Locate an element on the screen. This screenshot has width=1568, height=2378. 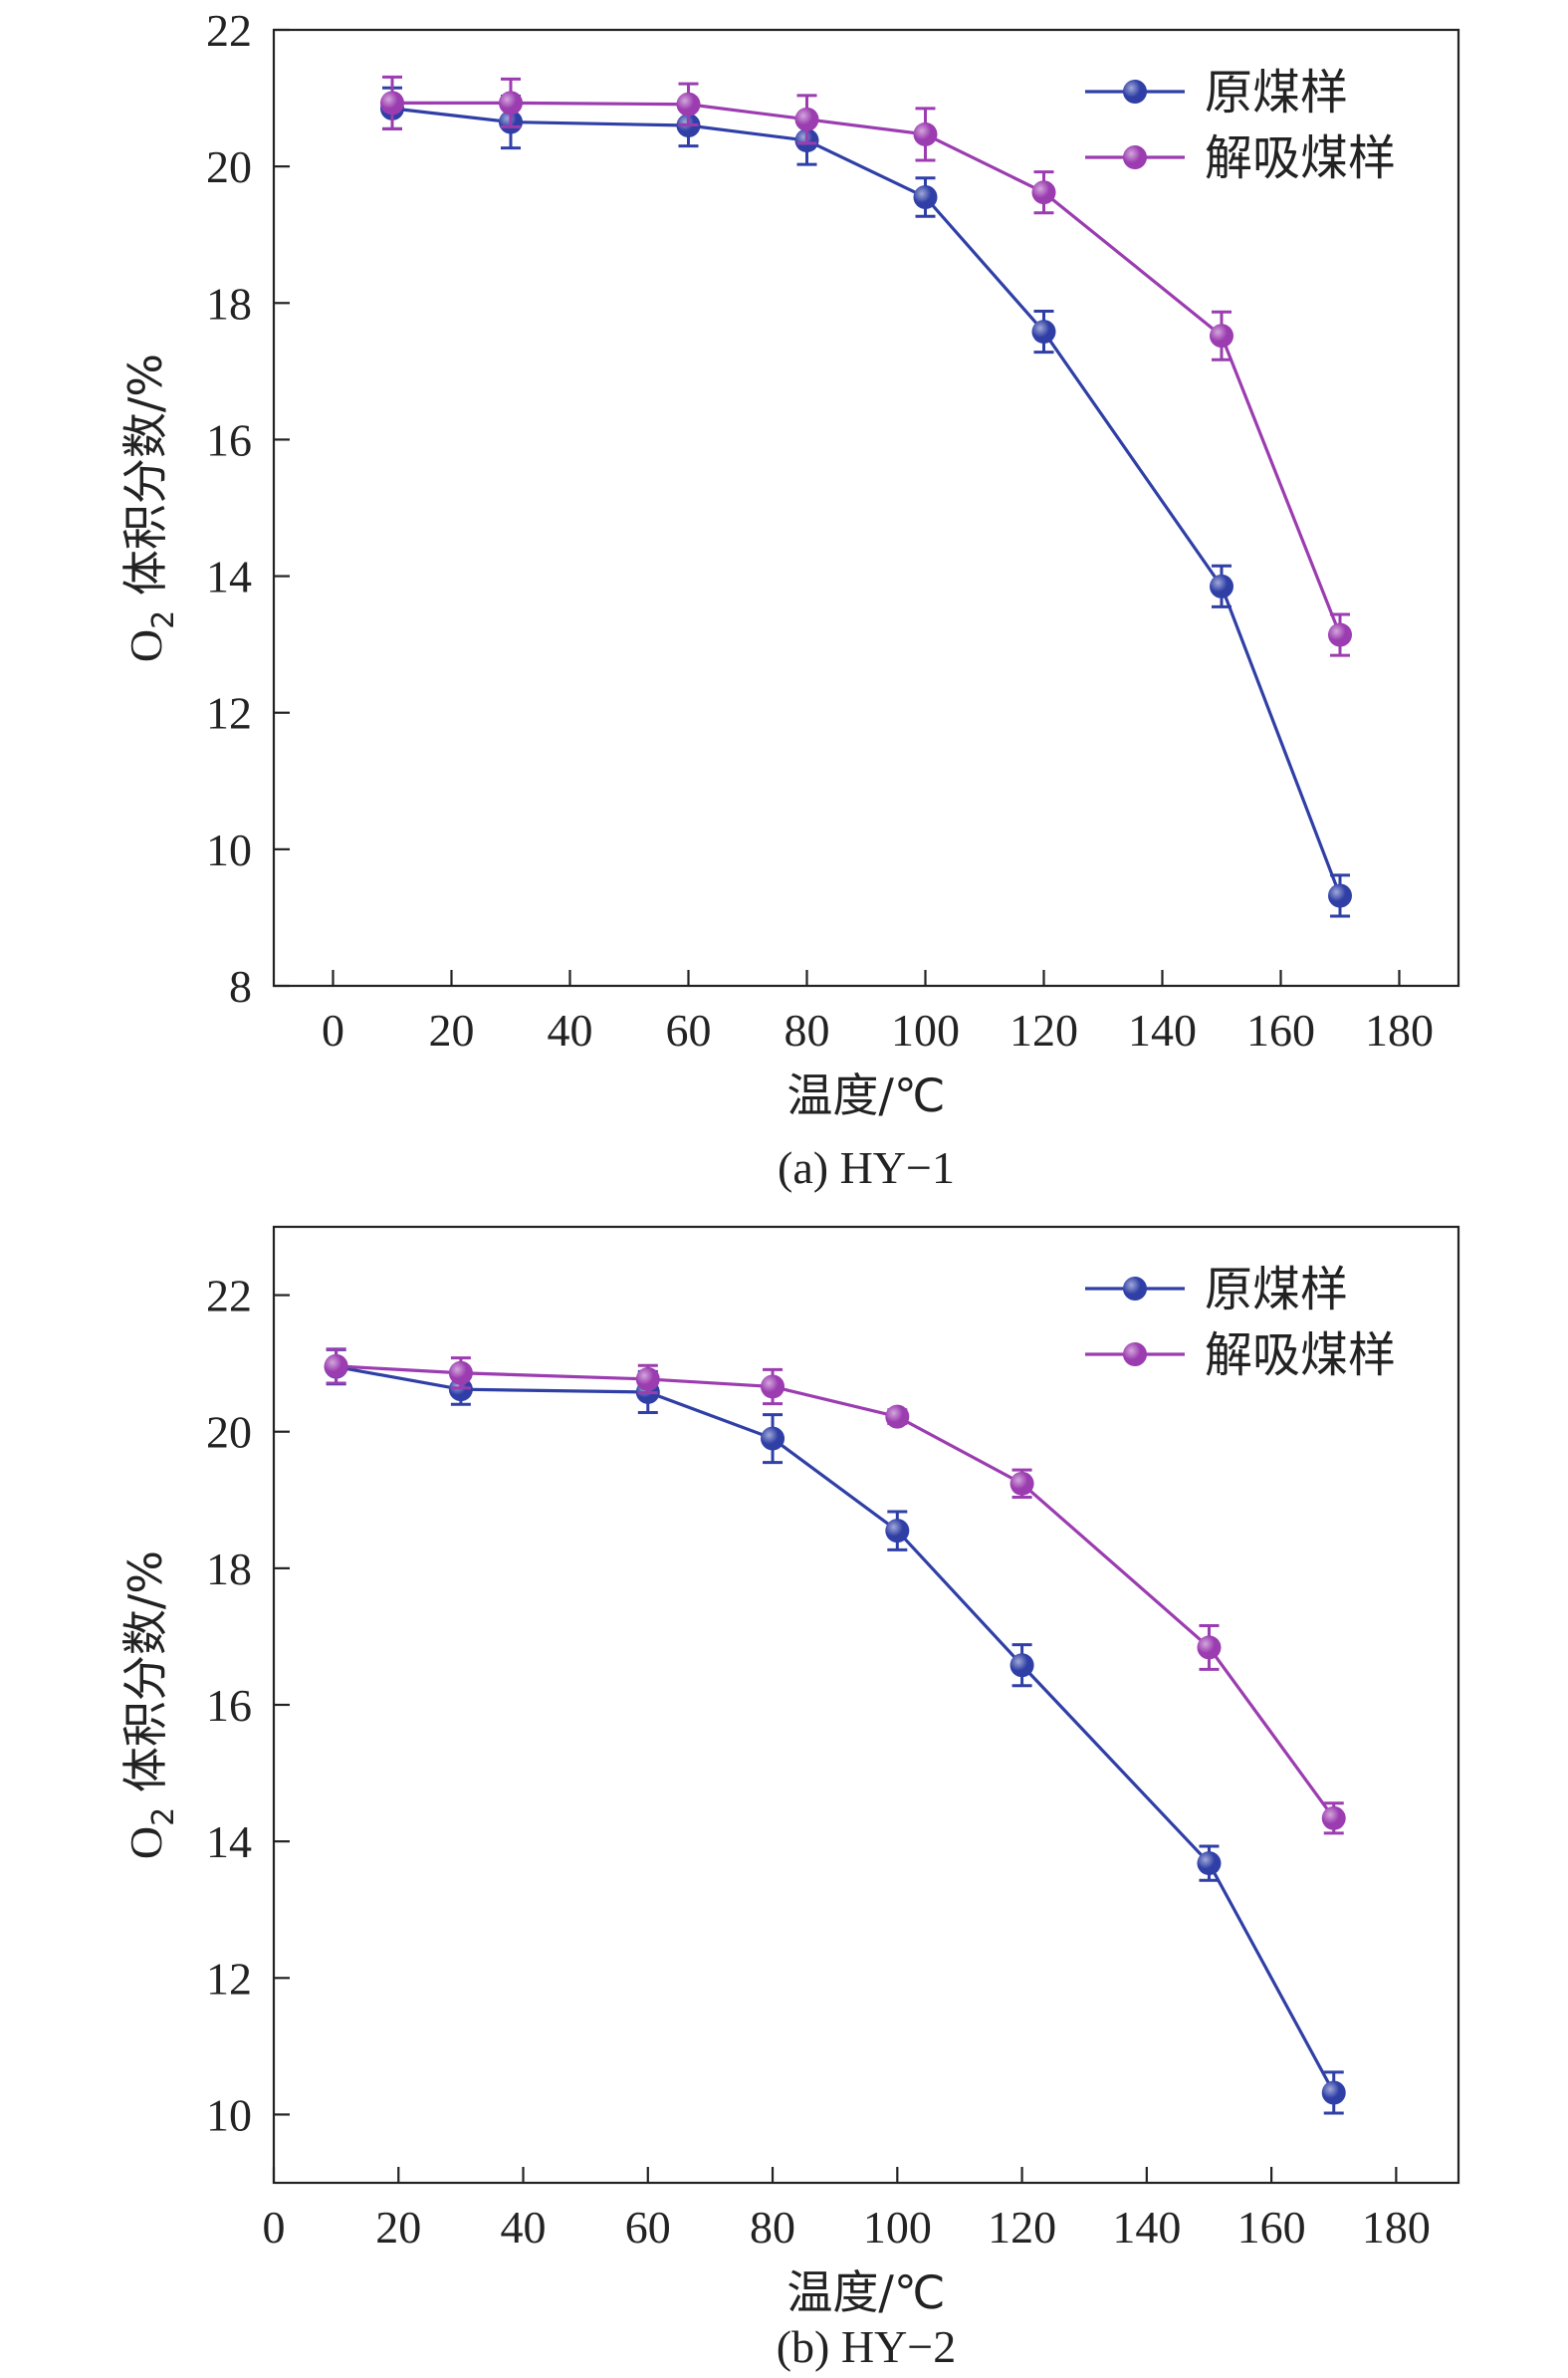
series-desorbed-coal is located at coordinates (835, 1591).